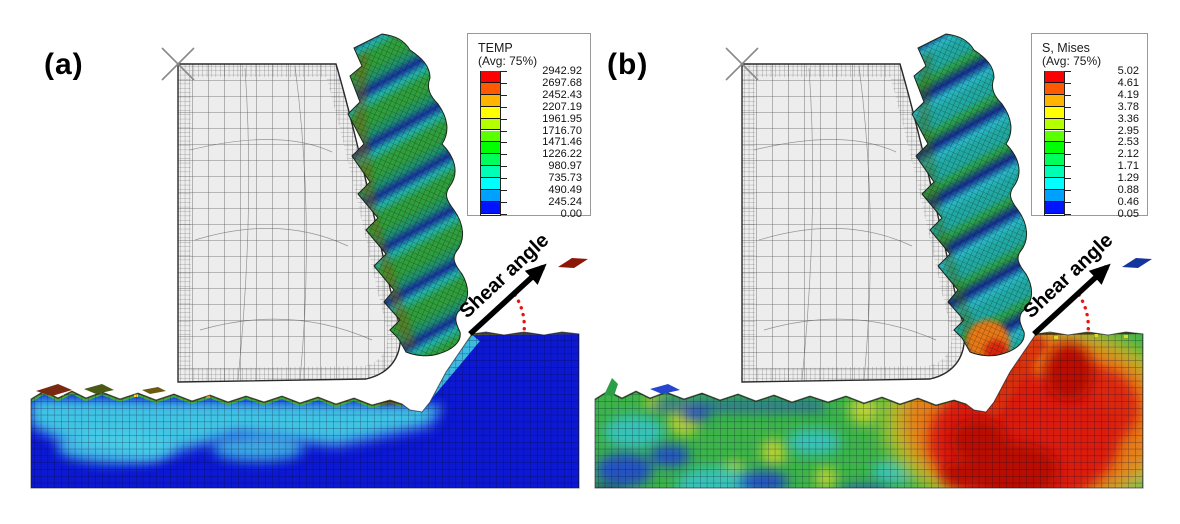 Image resolution: width=1180 pixels, height=524 pixels. What do you see at coordinates (1128, 142) in the screenshot?
I see `legend-value: 2.53` at bounding box center [1128, 142].